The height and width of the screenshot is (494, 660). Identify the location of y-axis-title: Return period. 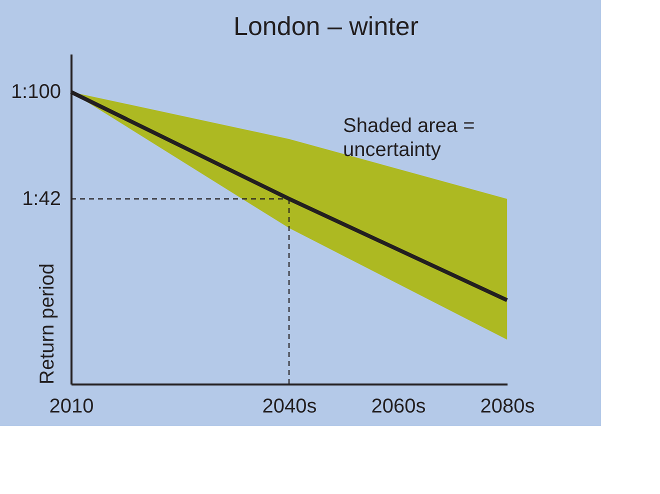
(47, 323).